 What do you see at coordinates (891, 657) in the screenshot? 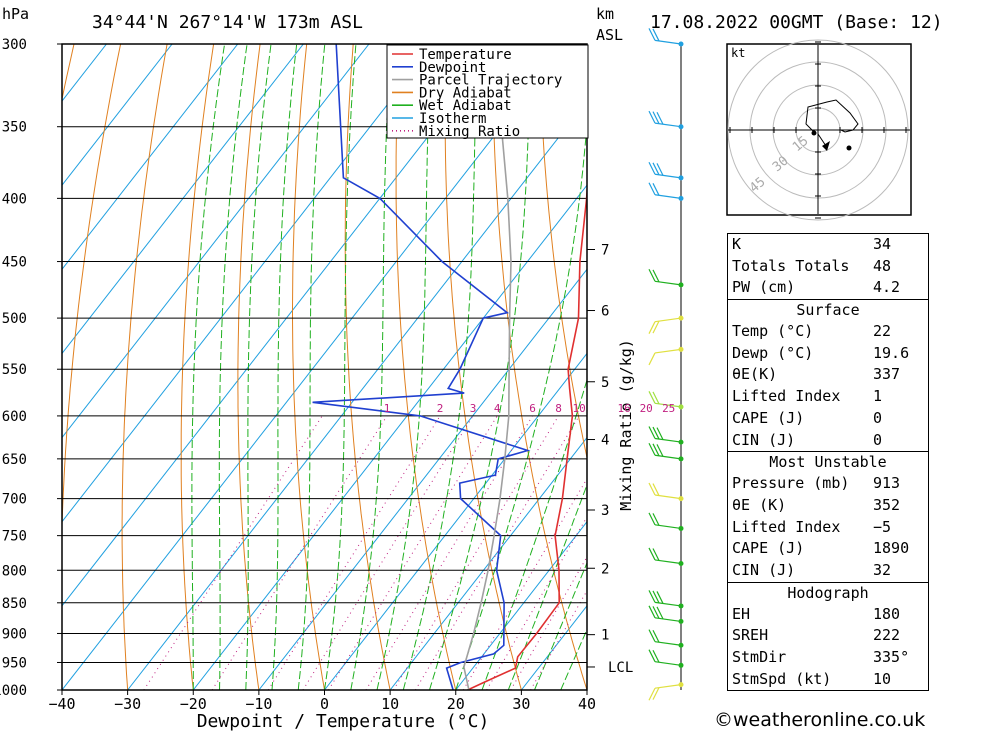
I see `stats-value: 335°` at bounding box center [891, 657].